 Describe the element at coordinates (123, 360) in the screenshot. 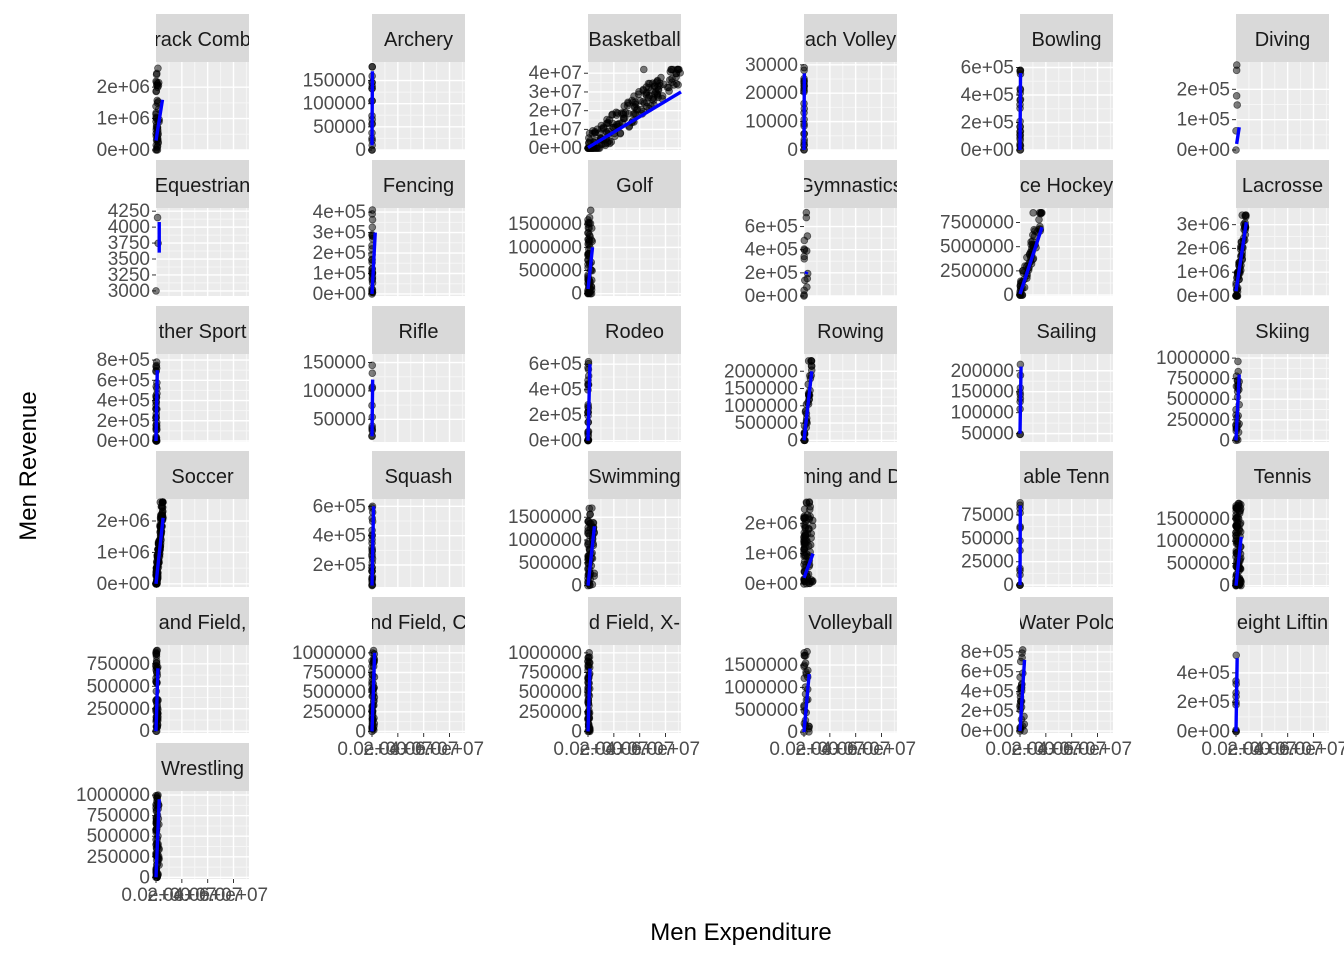

I see `y-tick-label: 8e+05` at that location.